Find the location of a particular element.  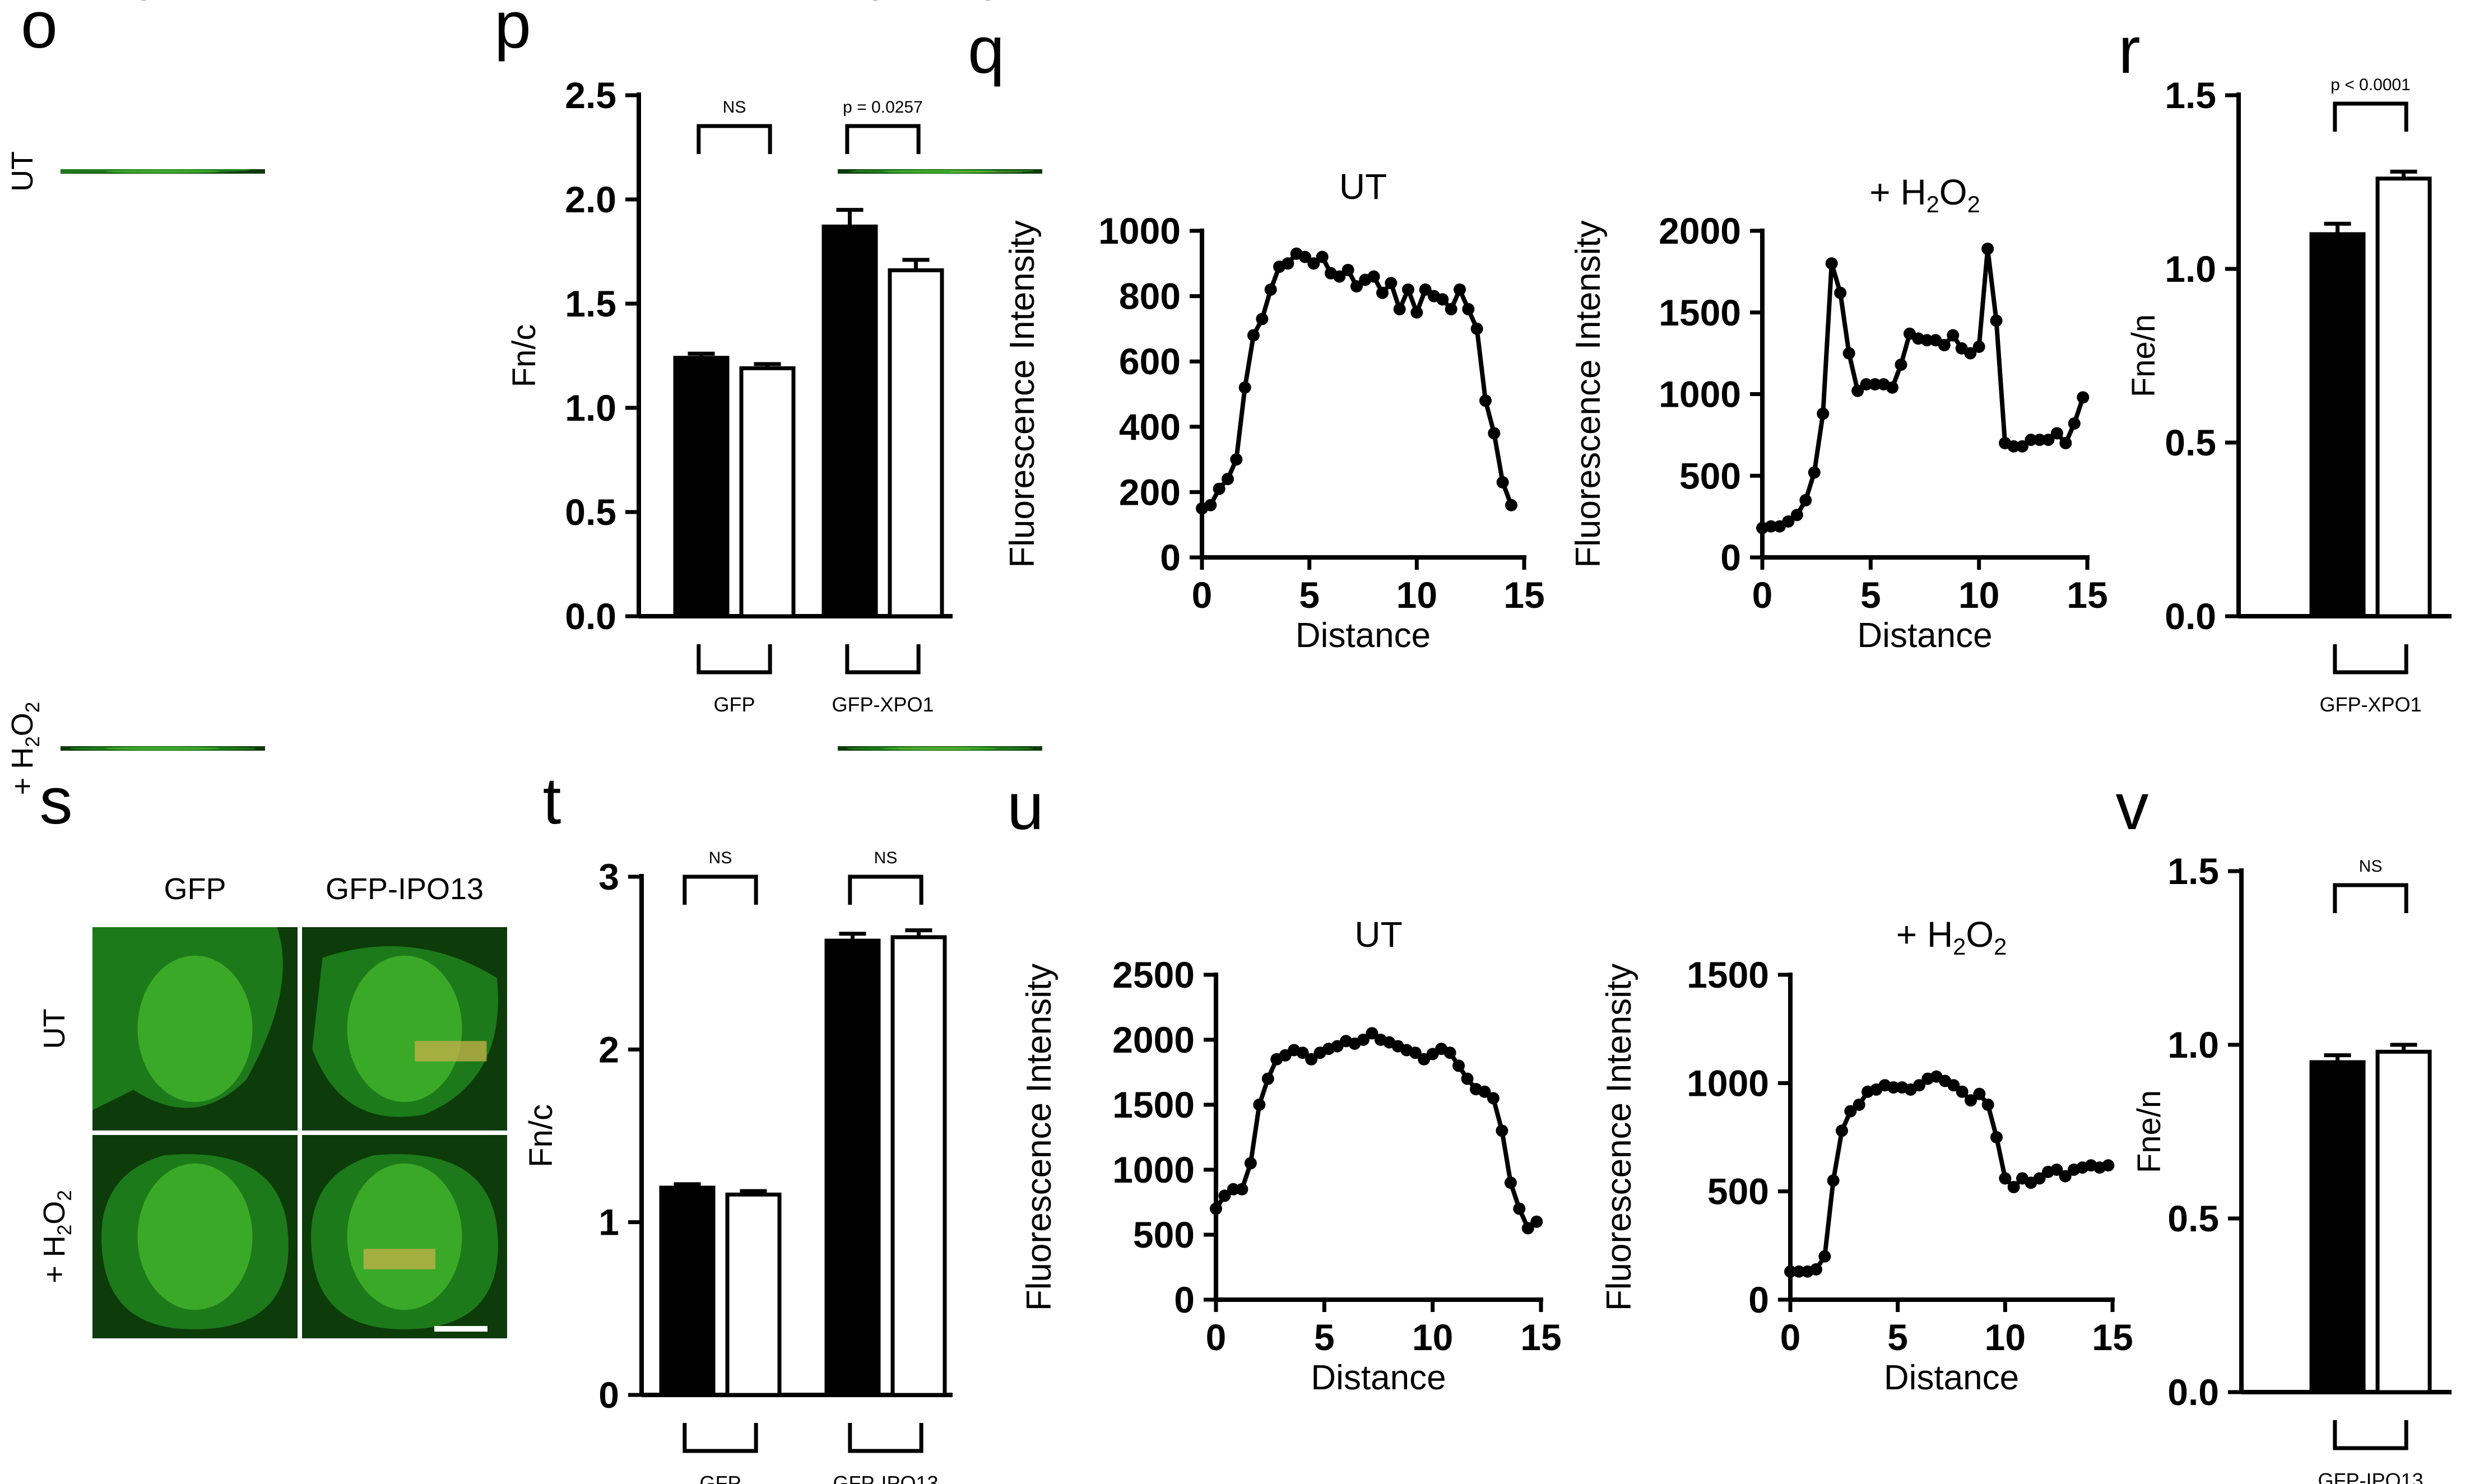

chart-q1-xtick-label-1: 5 is located at coordinates (1309, 595).